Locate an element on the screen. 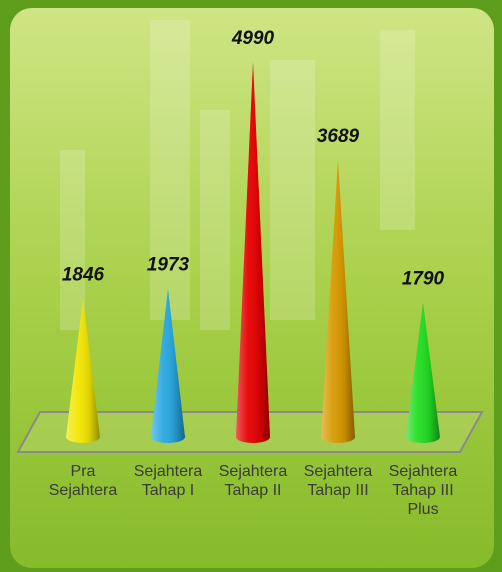  value-label: 3689 is located at coordinates (338, 136).